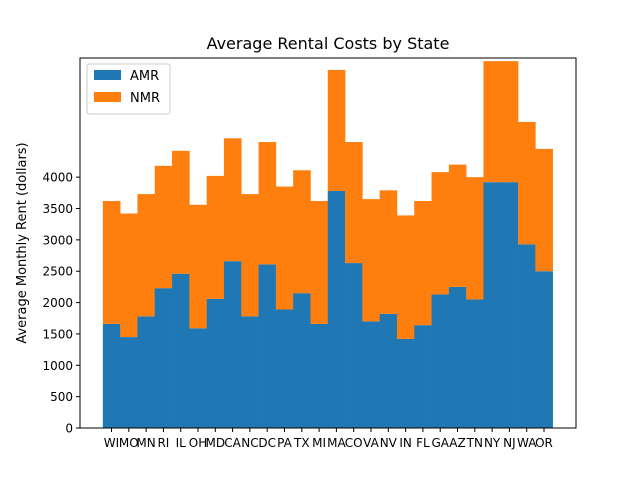 The image size is (640, 480). Describe the element at coordinates (181, 212) in the screenshot. I see `bar-nmr-il` at that location.